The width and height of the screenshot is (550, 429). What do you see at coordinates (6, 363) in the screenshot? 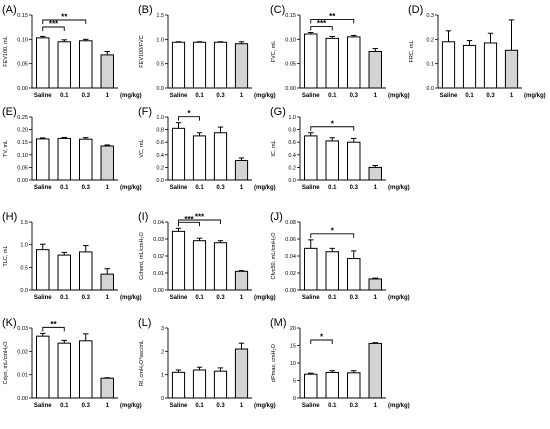
I see `y-axis-label: Cdyn, mL/cmH₂O` at bounding box center [6, 363].